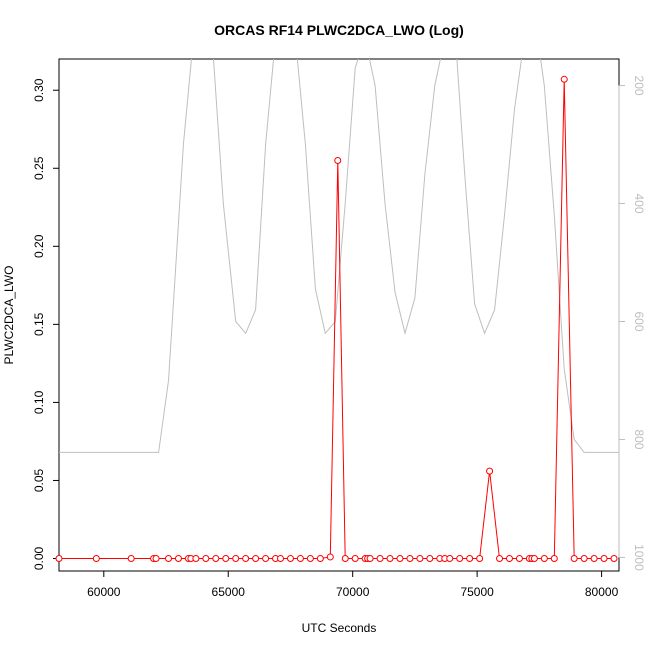 This screenshot has height=650, width=650. What do you see at coordinates (39, 480) in the screenshot?
I see `y-tick-label: 0.05` at bounding box center [39, 480].